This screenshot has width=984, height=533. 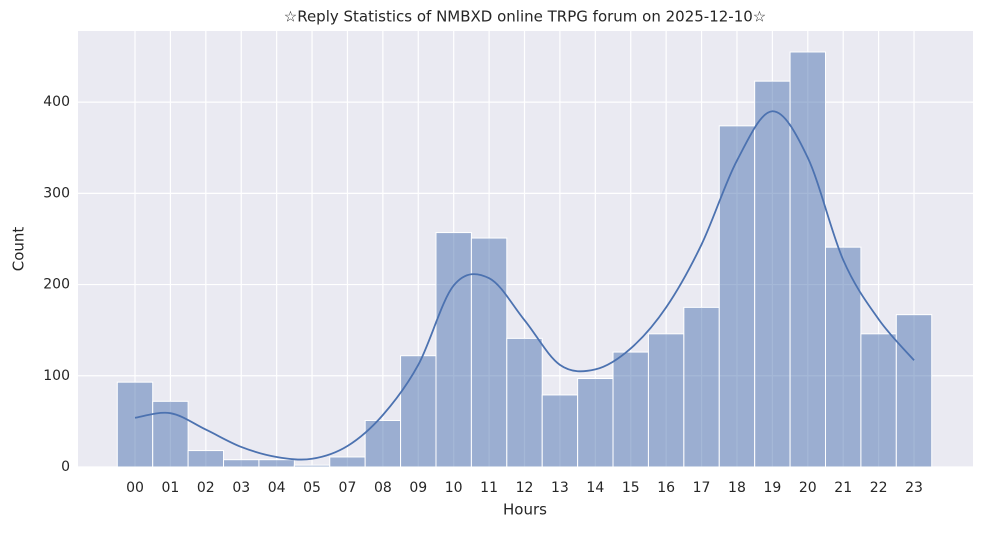 I want to click on x-tick-label: 14, so click(x=595, y=488).